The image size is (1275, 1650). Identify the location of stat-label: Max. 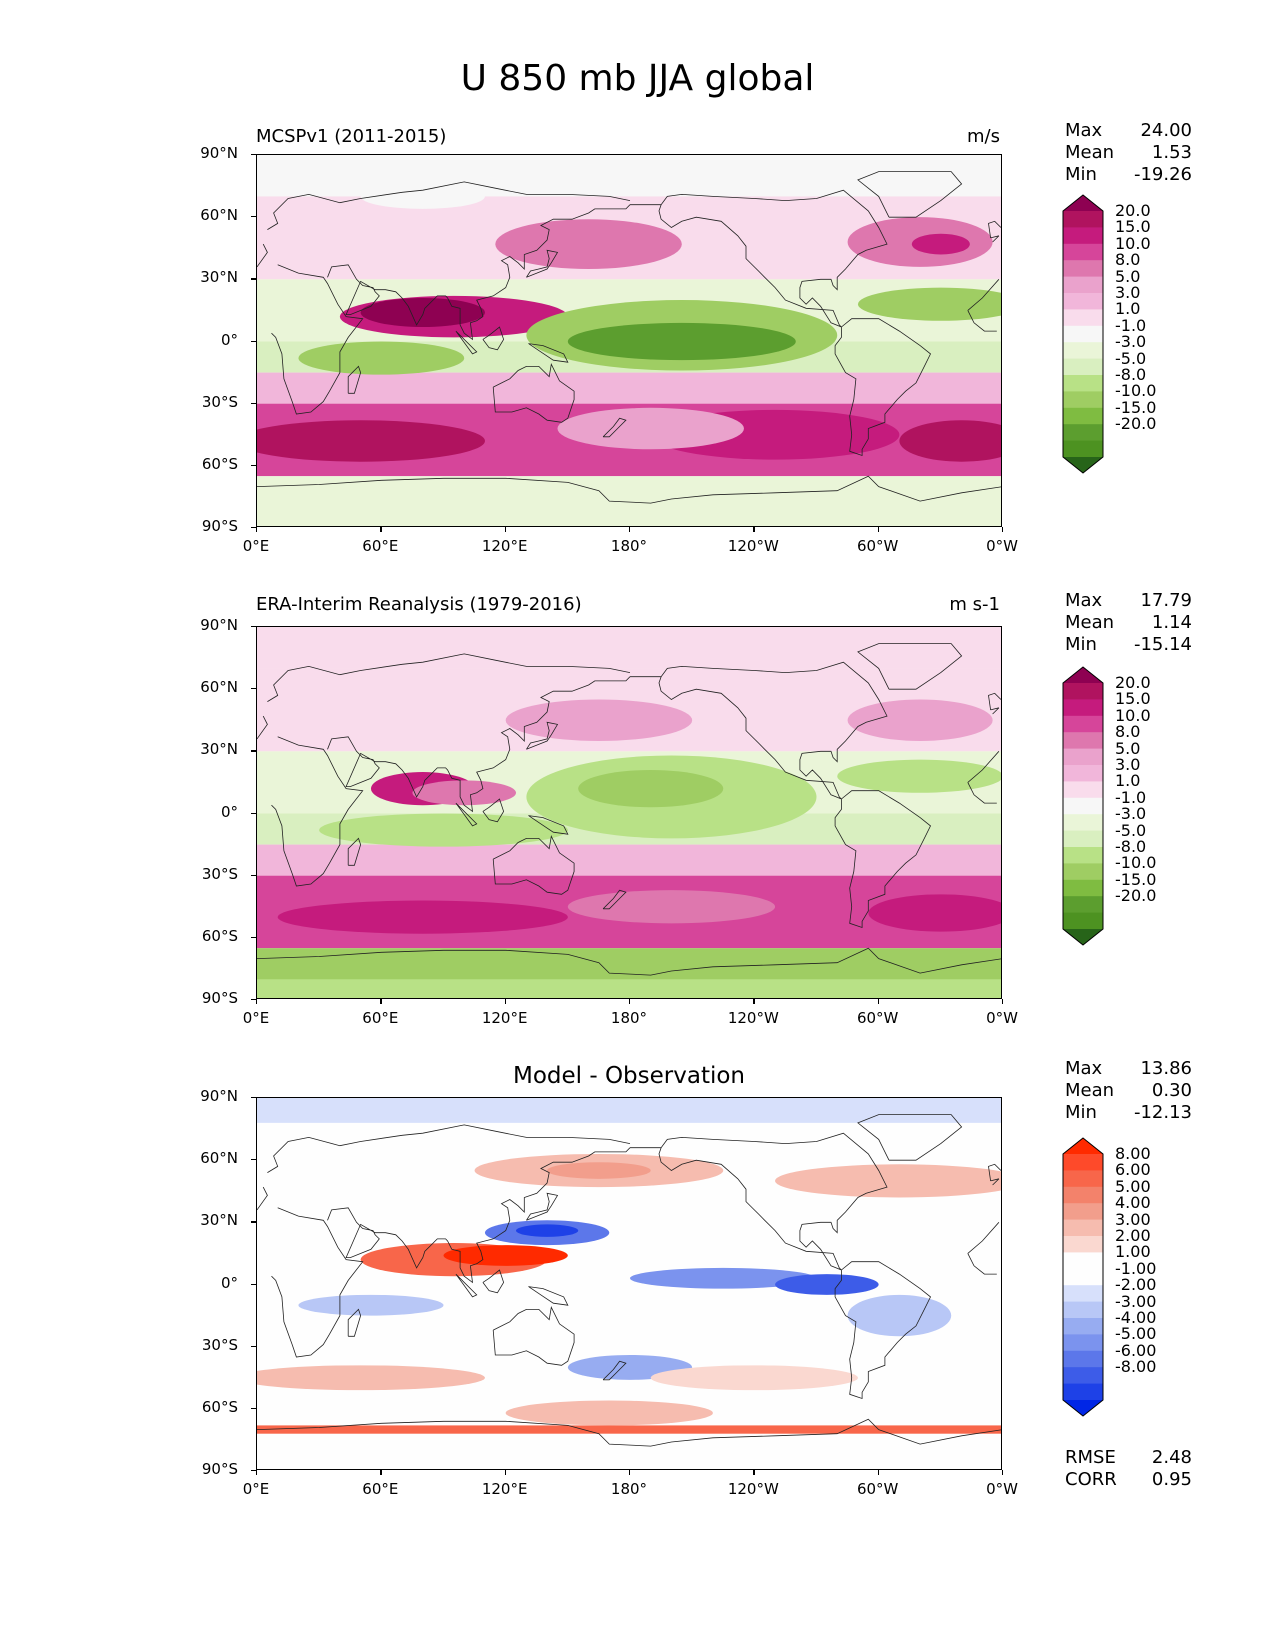
(1084, 130).